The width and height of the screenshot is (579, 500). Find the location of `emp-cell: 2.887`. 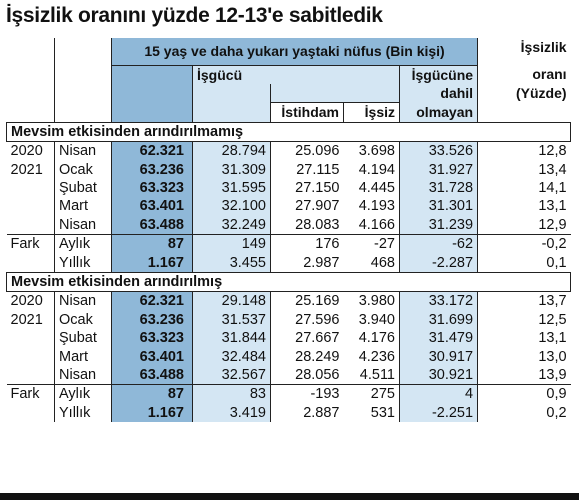

emp-cell: 2.887 is located at coordinates (321, 412).